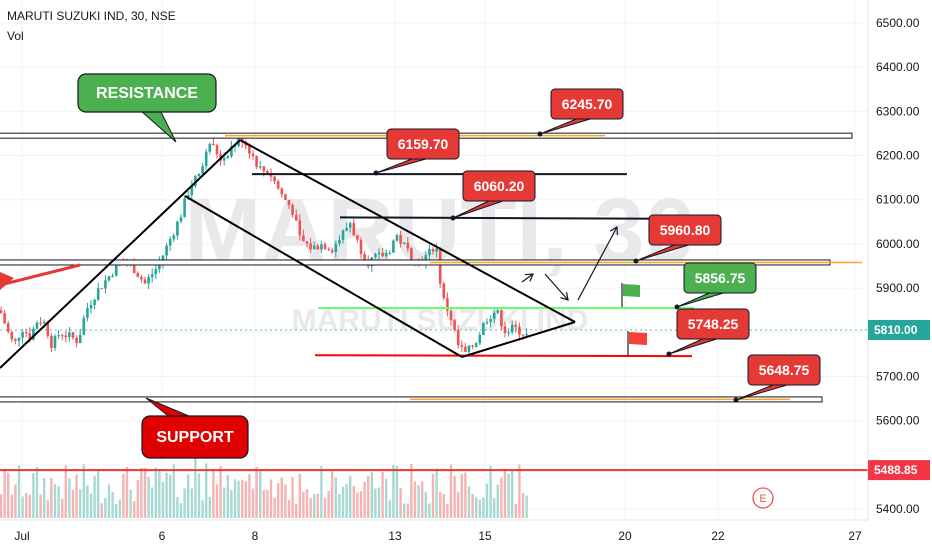 The height and width of the screenshot is (550, 932). I want to click on callout-5748.25-dot, so click(669, 354).